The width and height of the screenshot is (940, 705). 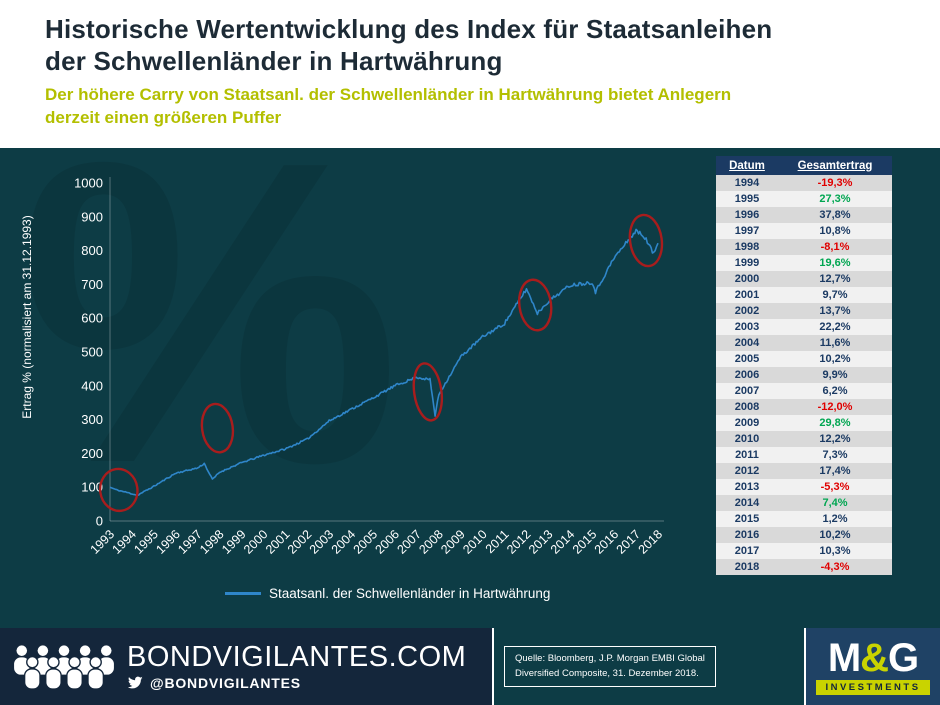 I want to click on table-cell-return: -5,3%, so click(x=835, y=487).